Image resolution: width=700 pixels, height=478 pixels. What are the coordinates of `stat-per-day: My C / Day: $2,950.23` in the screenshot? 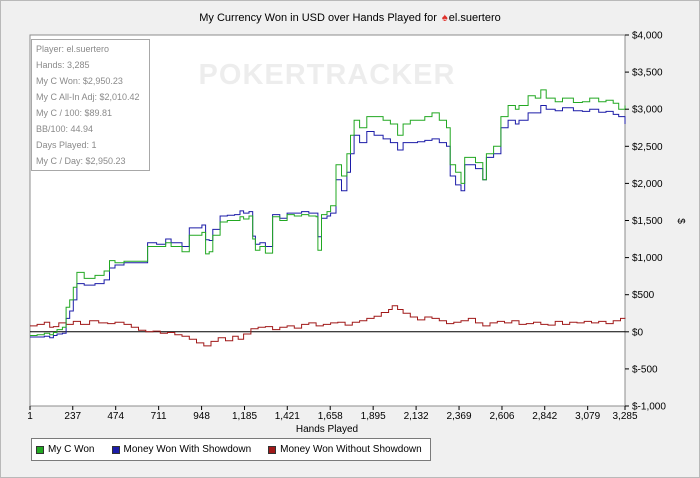 It's located at (81, 161).